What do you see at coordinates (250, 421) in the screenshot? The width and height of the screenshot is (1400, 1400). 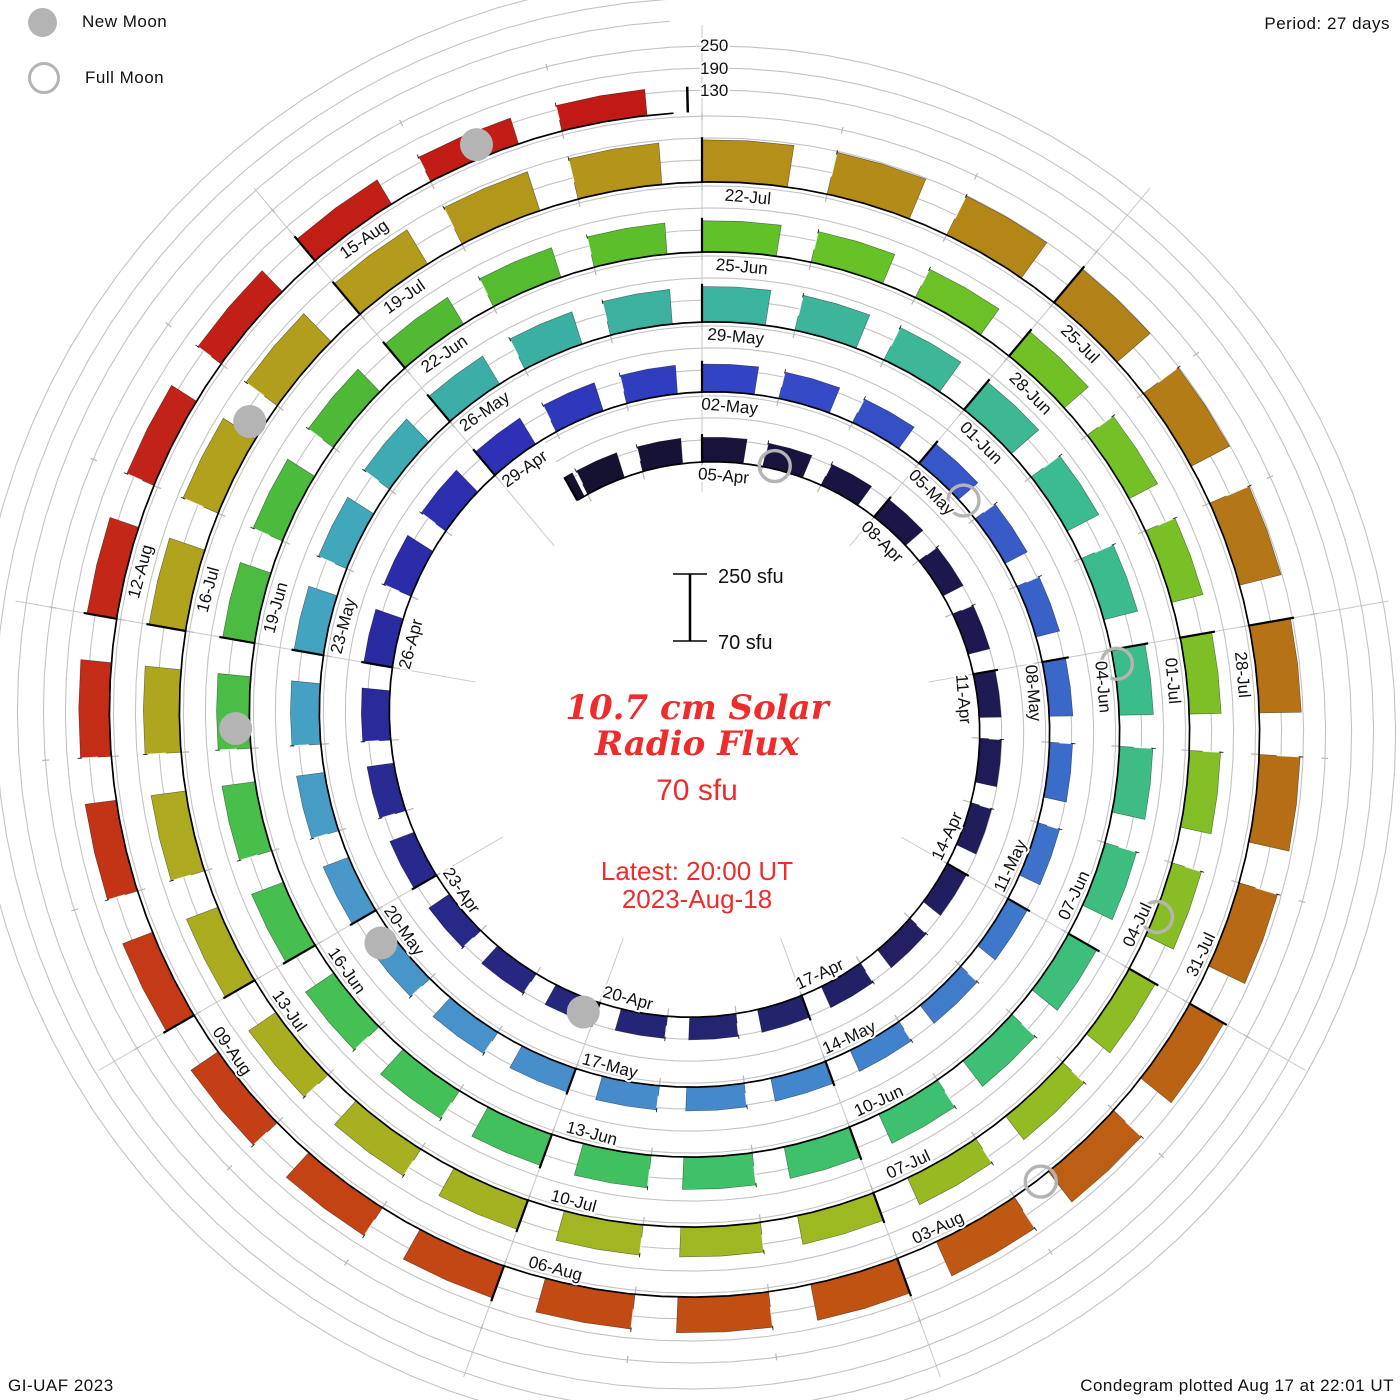 I see `new-moon-marker` at bounding box center [250, 421].